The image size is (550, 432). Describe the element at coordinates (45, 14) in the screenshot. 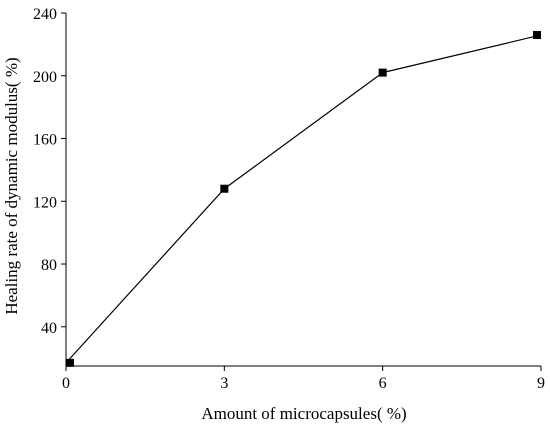

I see `y-tick-label: 240` at that location.